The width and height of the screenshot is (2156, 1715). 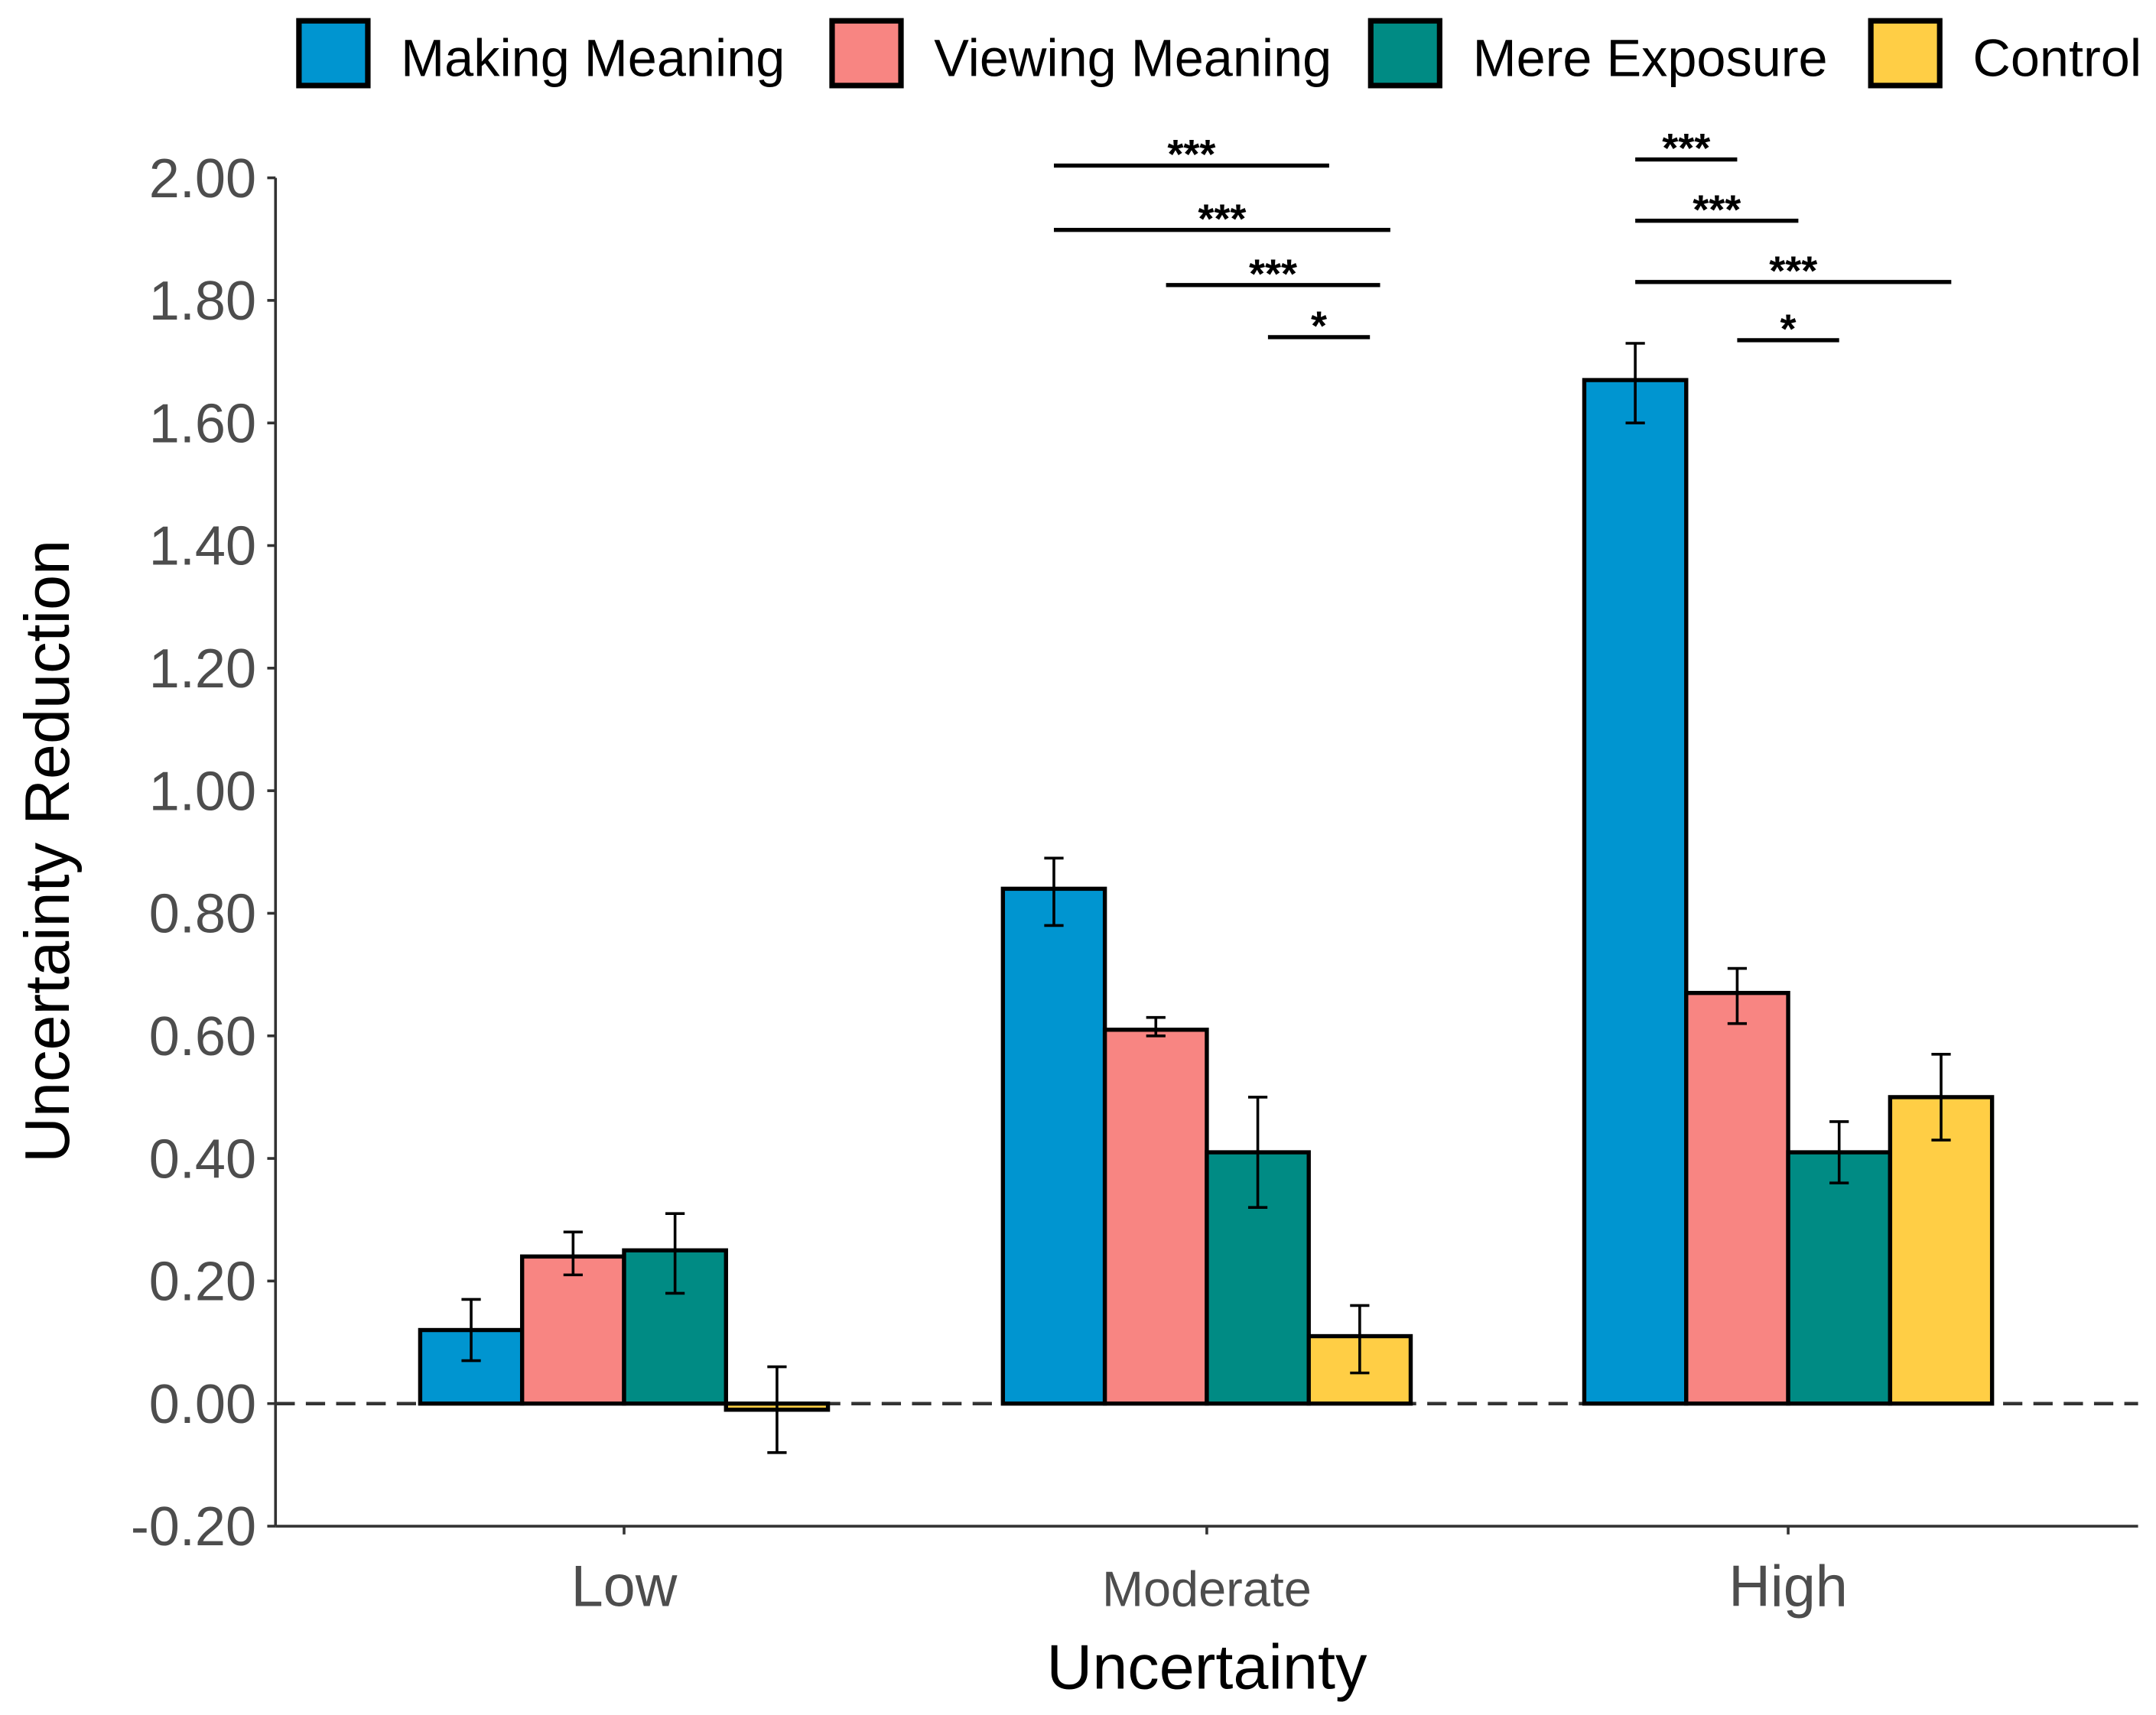 What do you see at coordinates (202, 792) in the screenshot?
I see `y-tick-label: 1.00` at bounding box center [202, 792].